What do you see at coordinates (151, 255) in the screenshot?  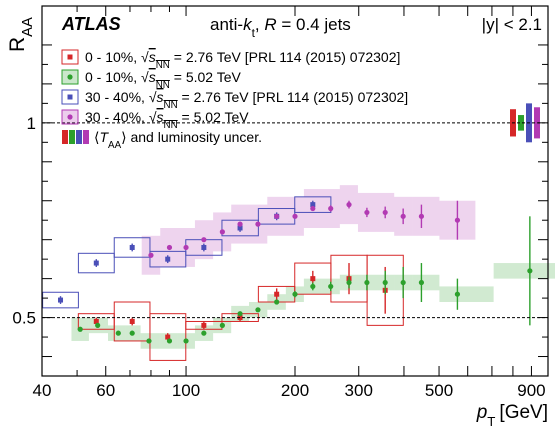 I see `marker-s3-p0` at bounding box center [151, 255].